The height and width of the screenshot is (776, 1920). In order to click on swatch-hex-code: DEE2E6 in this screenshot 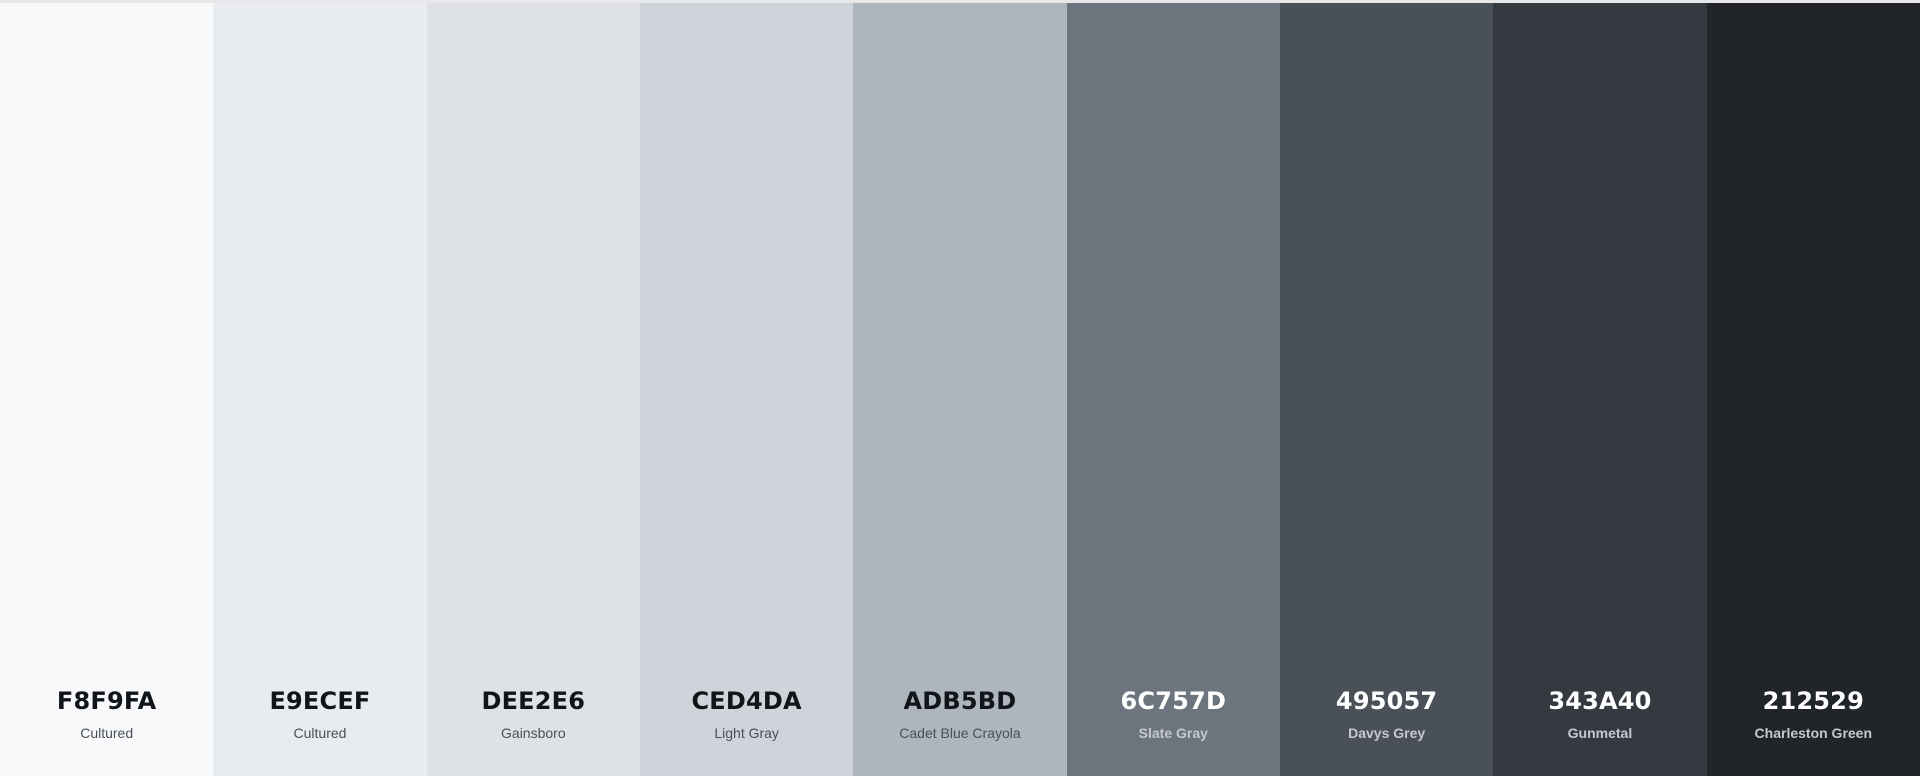, I will do `click(533, 701)`.